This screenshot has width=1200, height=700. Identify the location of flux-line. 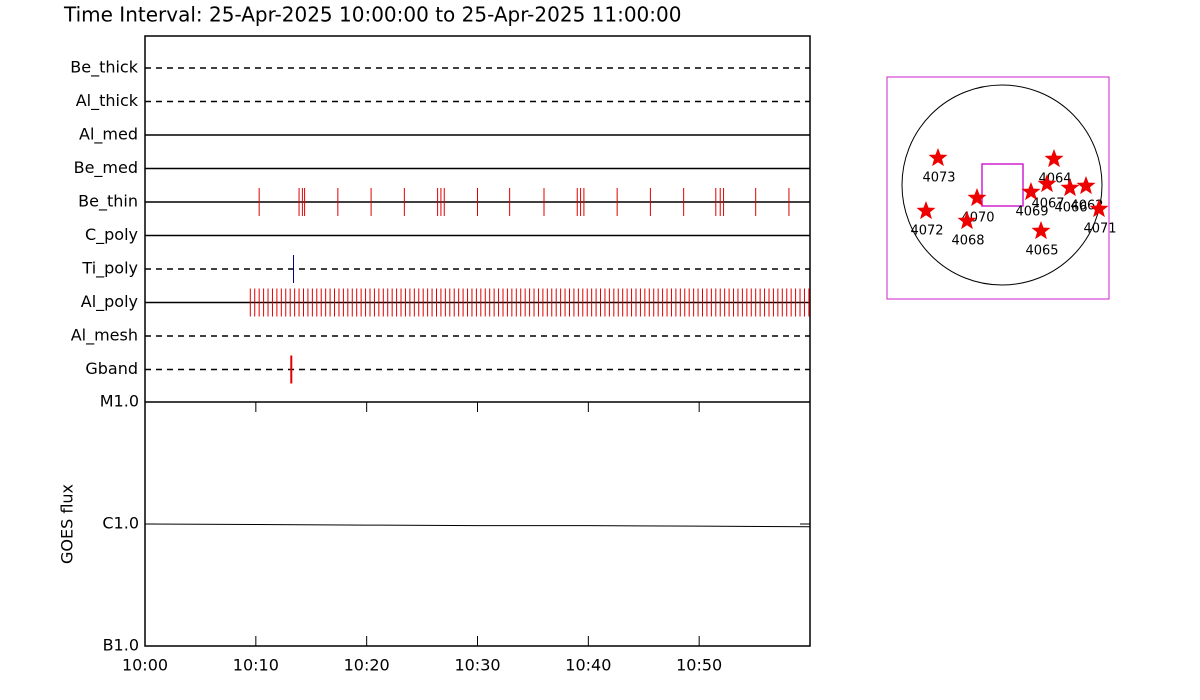
(477, 525).